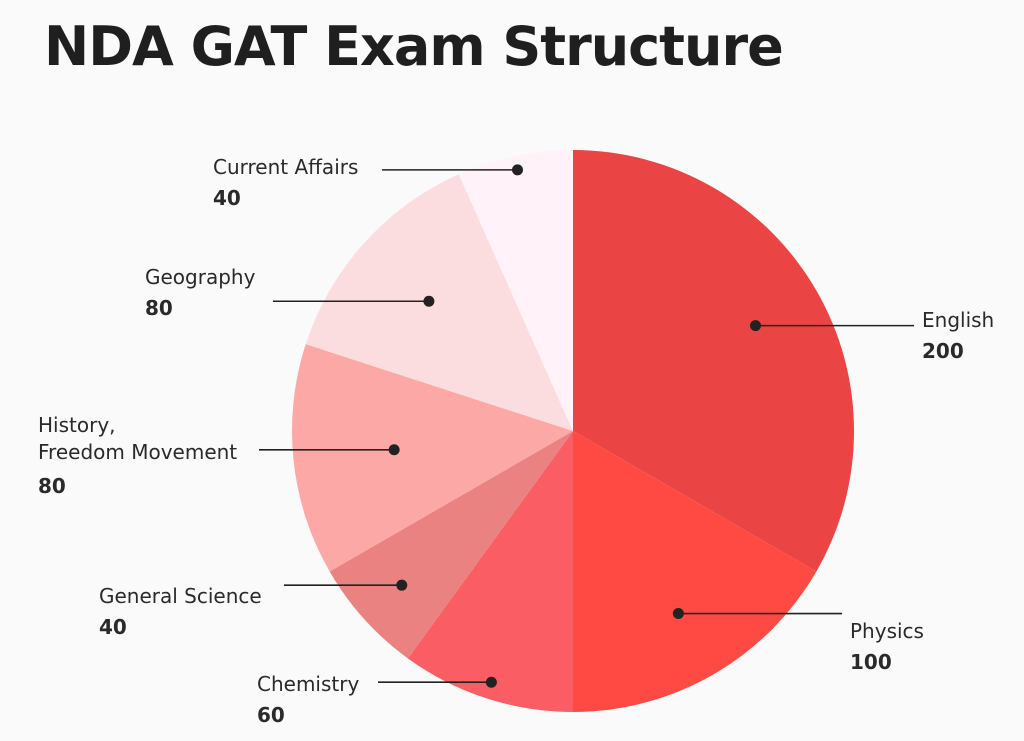  I want to click on slice-label: History, Freedom Movement, so click(137, 438).